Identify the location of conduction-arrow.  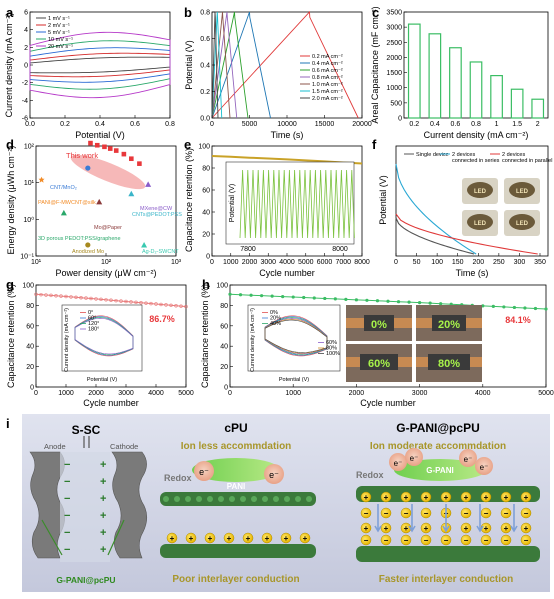
(378, 518).